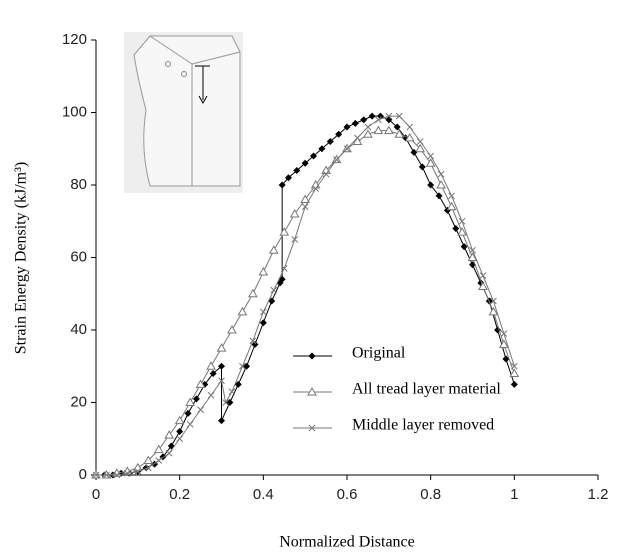  I want to click on legend-label: All tread layer material, so click(426, 389).